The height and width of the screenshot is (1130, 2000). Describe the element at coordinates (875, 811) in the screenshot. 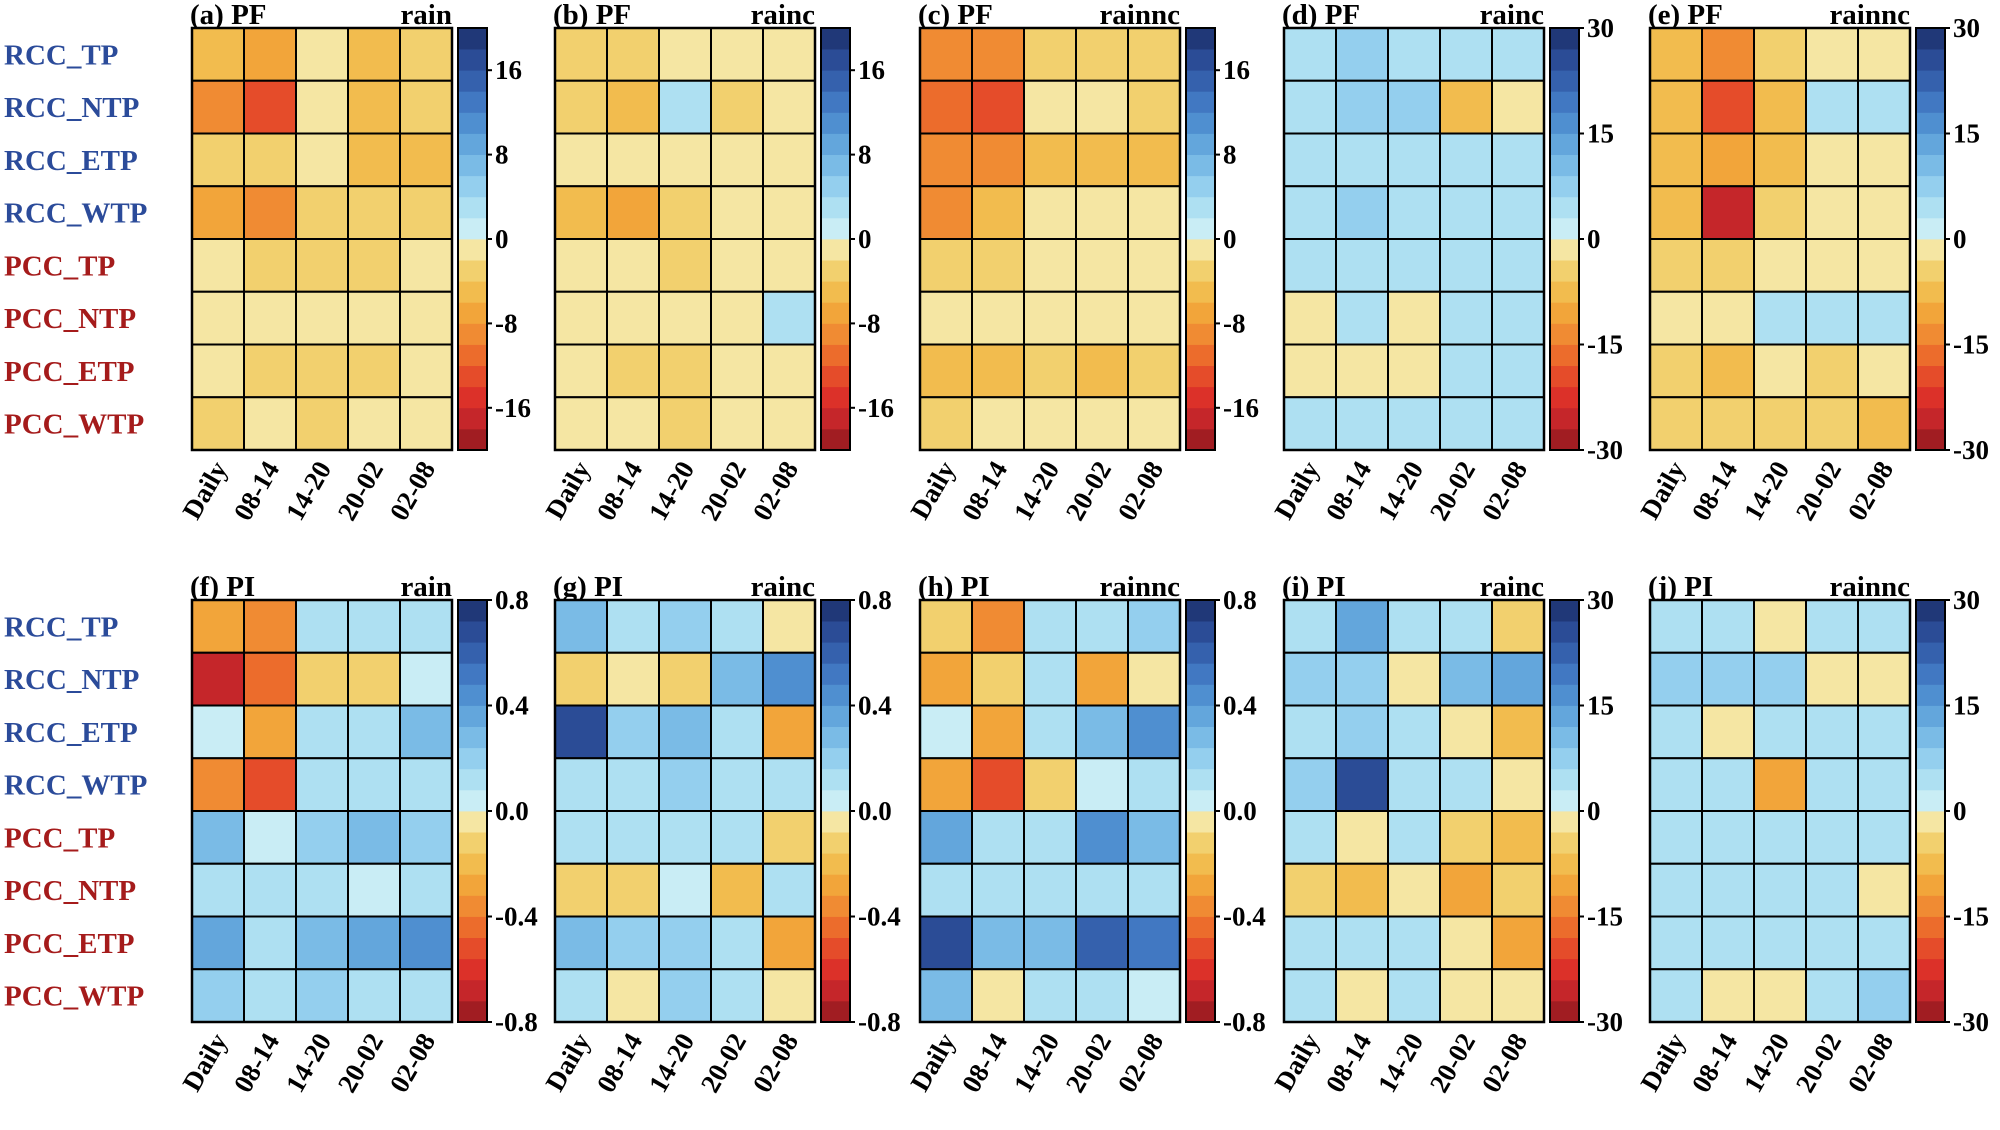

I see `colorbar-tick-label: 0.0` at that location.